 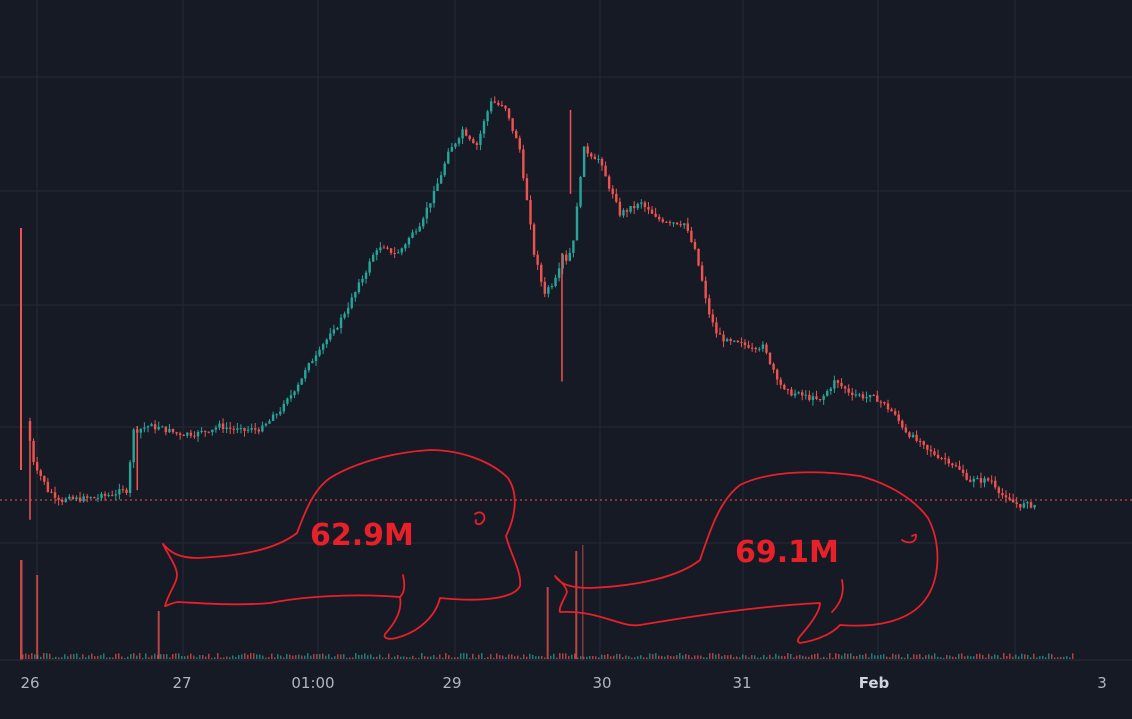 What do you see at coordinates (312, 683) in the screenshot?
I see `x-tick-label: 01:00` at bounding box center [312, 683].